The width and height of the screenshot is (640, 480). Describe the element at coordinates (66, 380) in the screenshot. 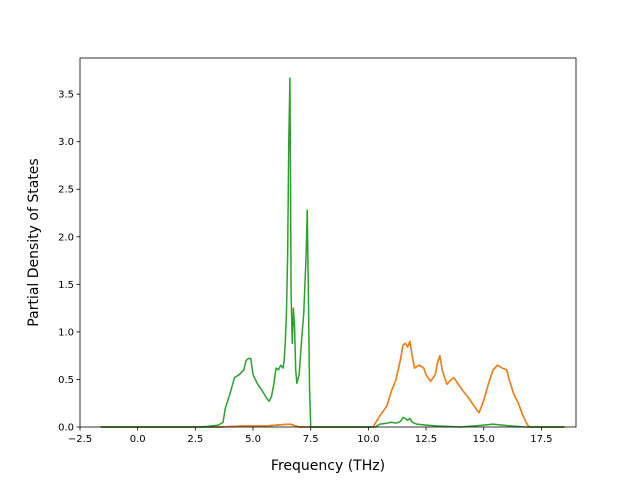

I see `y-tick-label: 0.5` at that location.